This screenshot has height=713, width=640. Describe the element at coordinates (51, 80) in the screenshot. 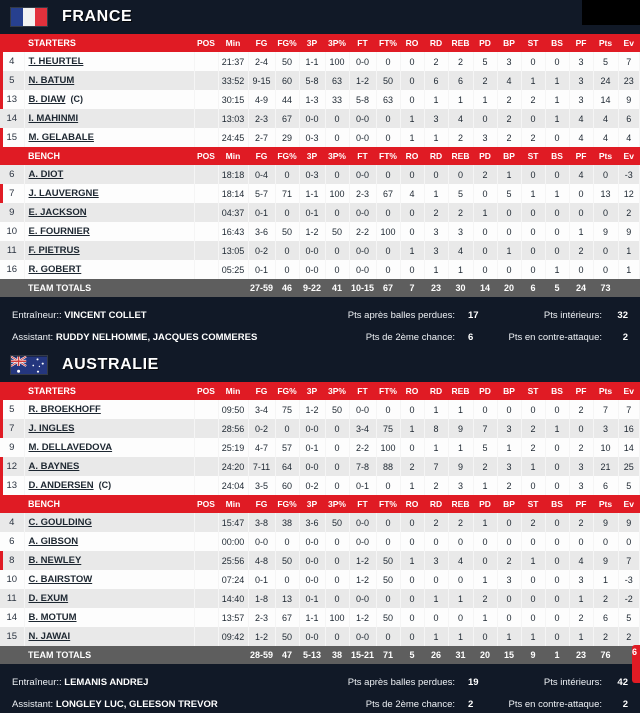

I see `player-name-link: N. BATUM` at that location.